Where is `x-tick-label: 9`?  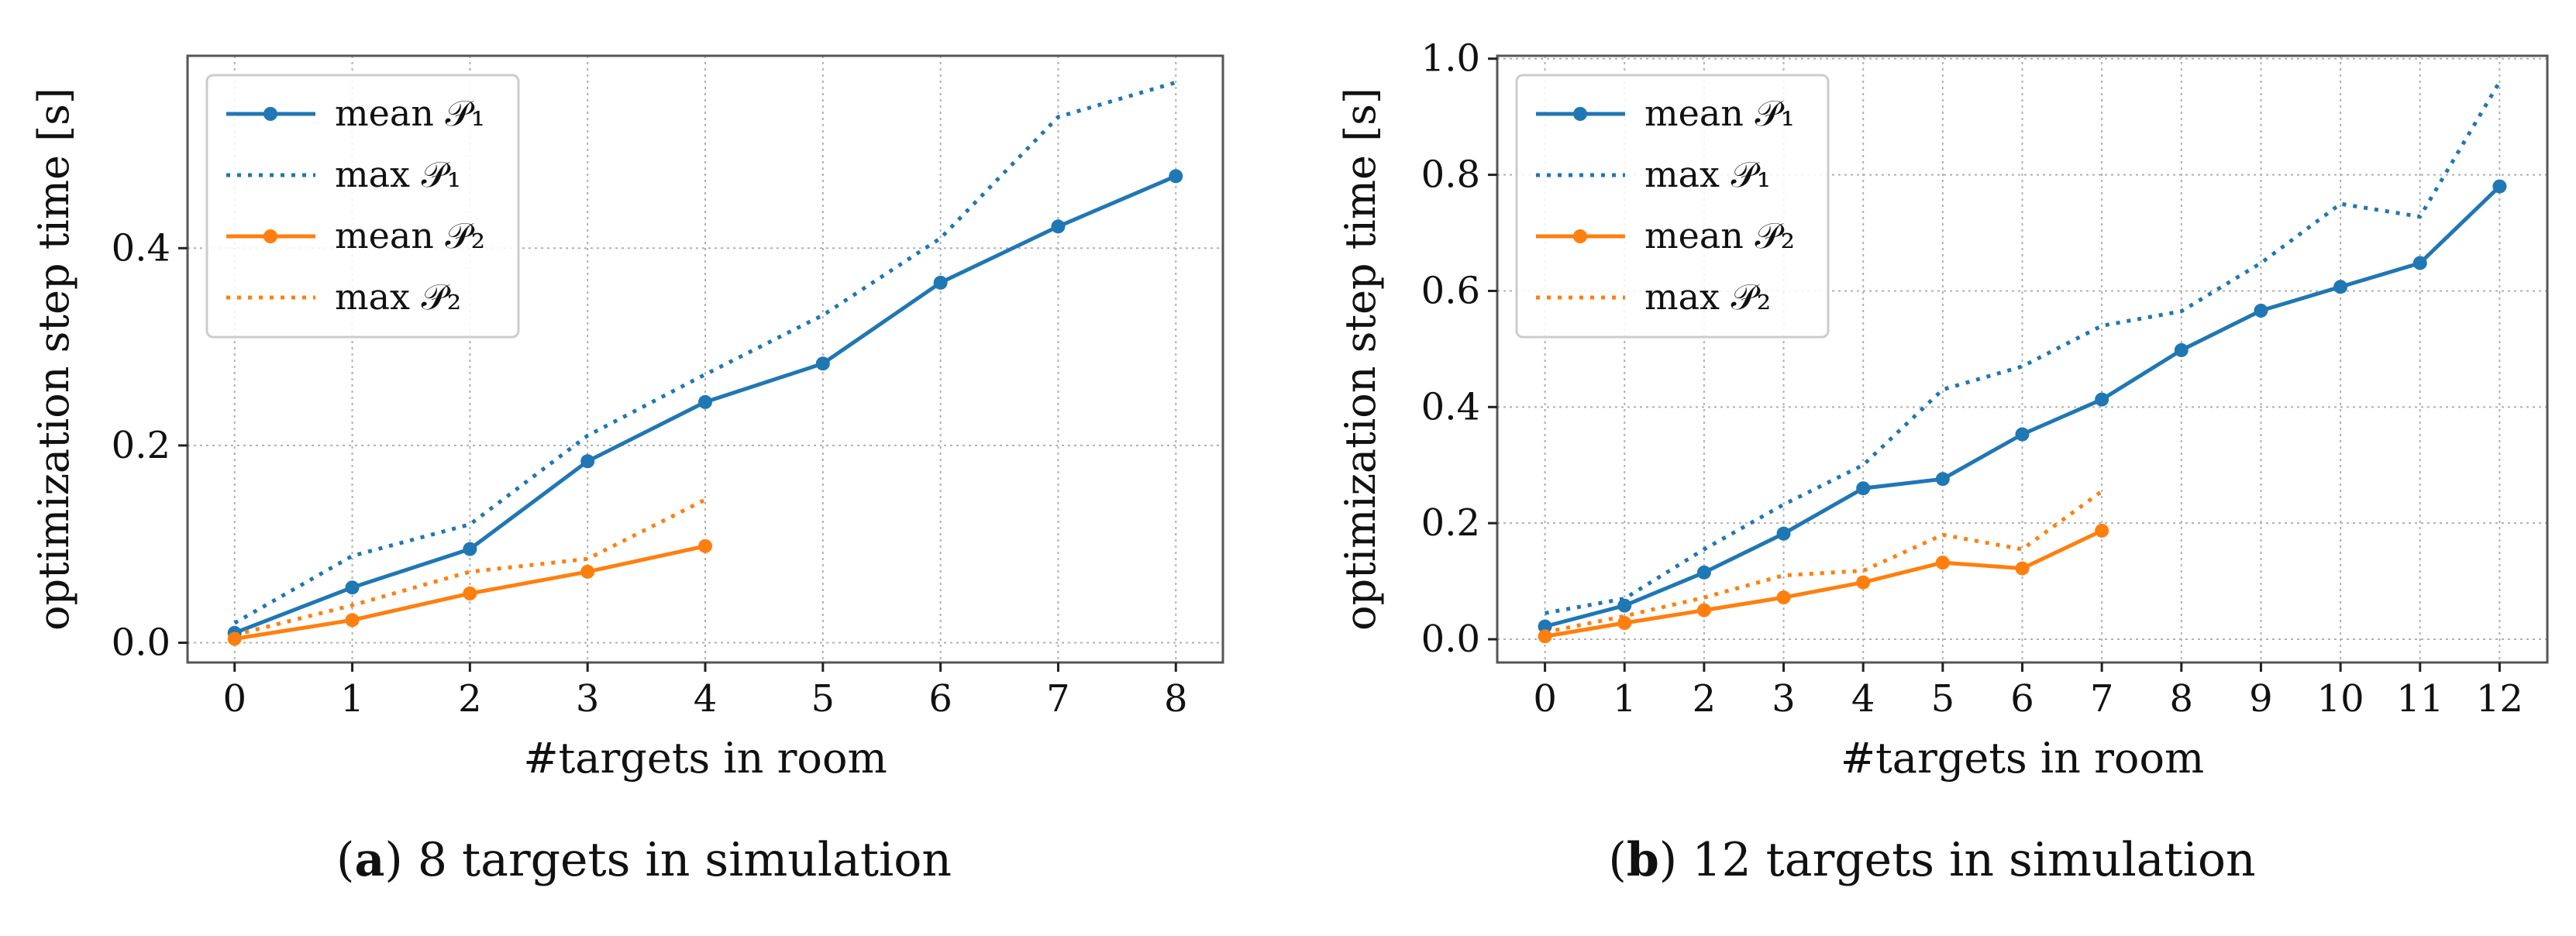
x-tick-label: 9 is located at coordinates (2261, 699).